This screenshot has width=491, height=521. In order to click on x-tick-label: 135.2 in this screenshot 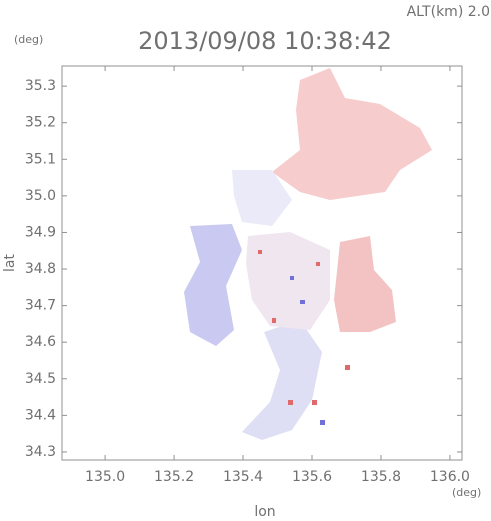, I will do `click(174, 477)`.